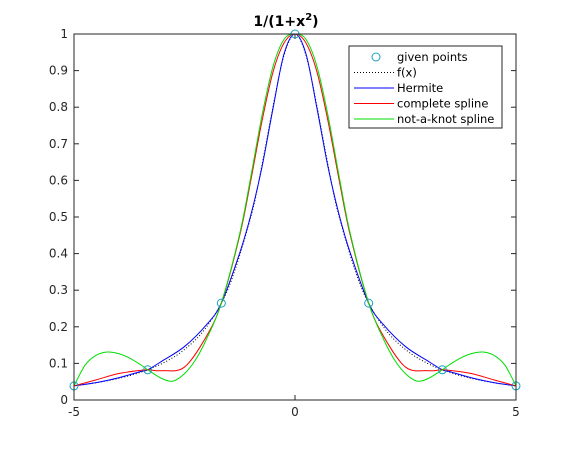 This screenshot has width=570, height=450. What do you see at coordinates (58, 290) in the screenshot?
I see `y-tick-label: 0.3` at bounding box center [58, 290].